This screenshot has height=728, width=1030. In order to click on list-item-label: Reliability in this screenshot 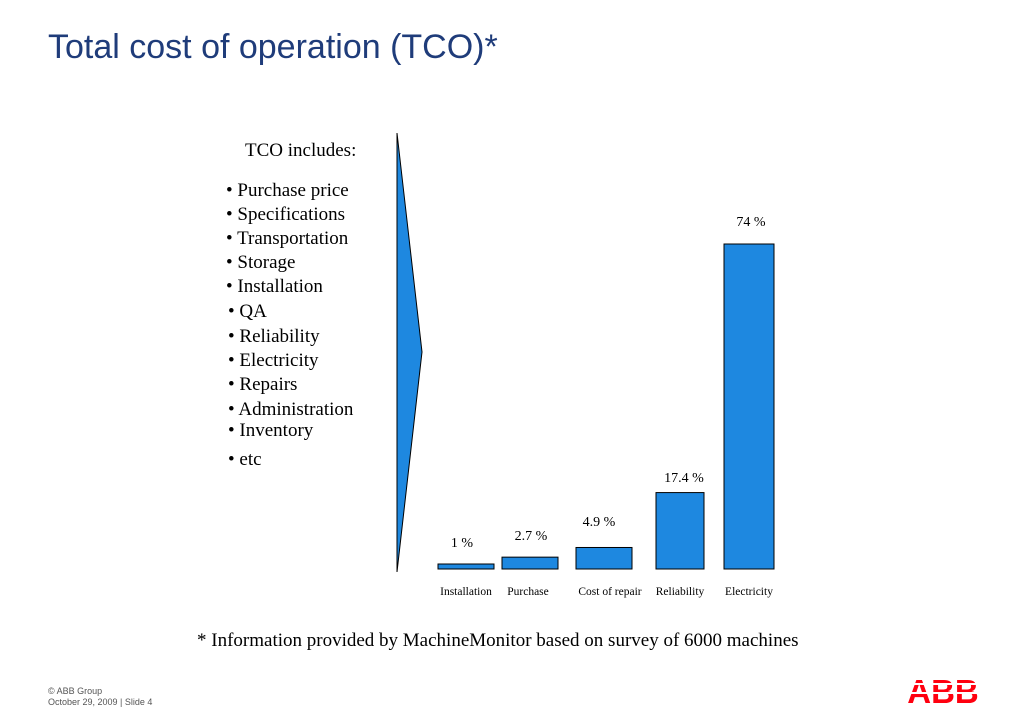, I will do `click(279, 336)`.